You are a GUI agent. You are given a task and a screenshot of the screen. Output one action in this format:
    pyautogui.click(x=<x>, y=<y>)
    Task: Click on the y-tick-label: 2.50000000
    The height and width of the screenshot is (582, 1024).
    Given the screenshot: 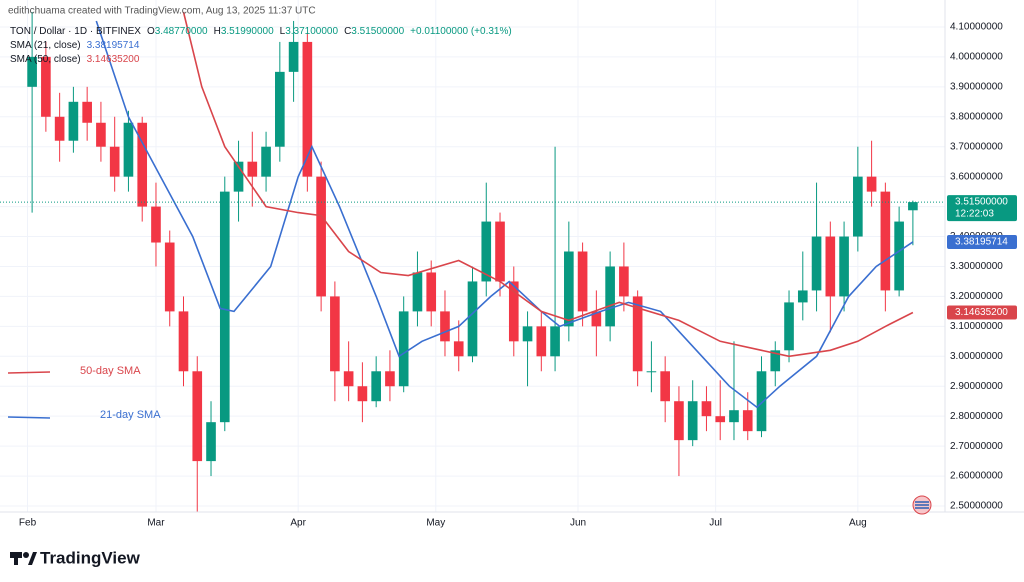 What is the action you would take?
    pyautogui.click(x=976, y=506)
    